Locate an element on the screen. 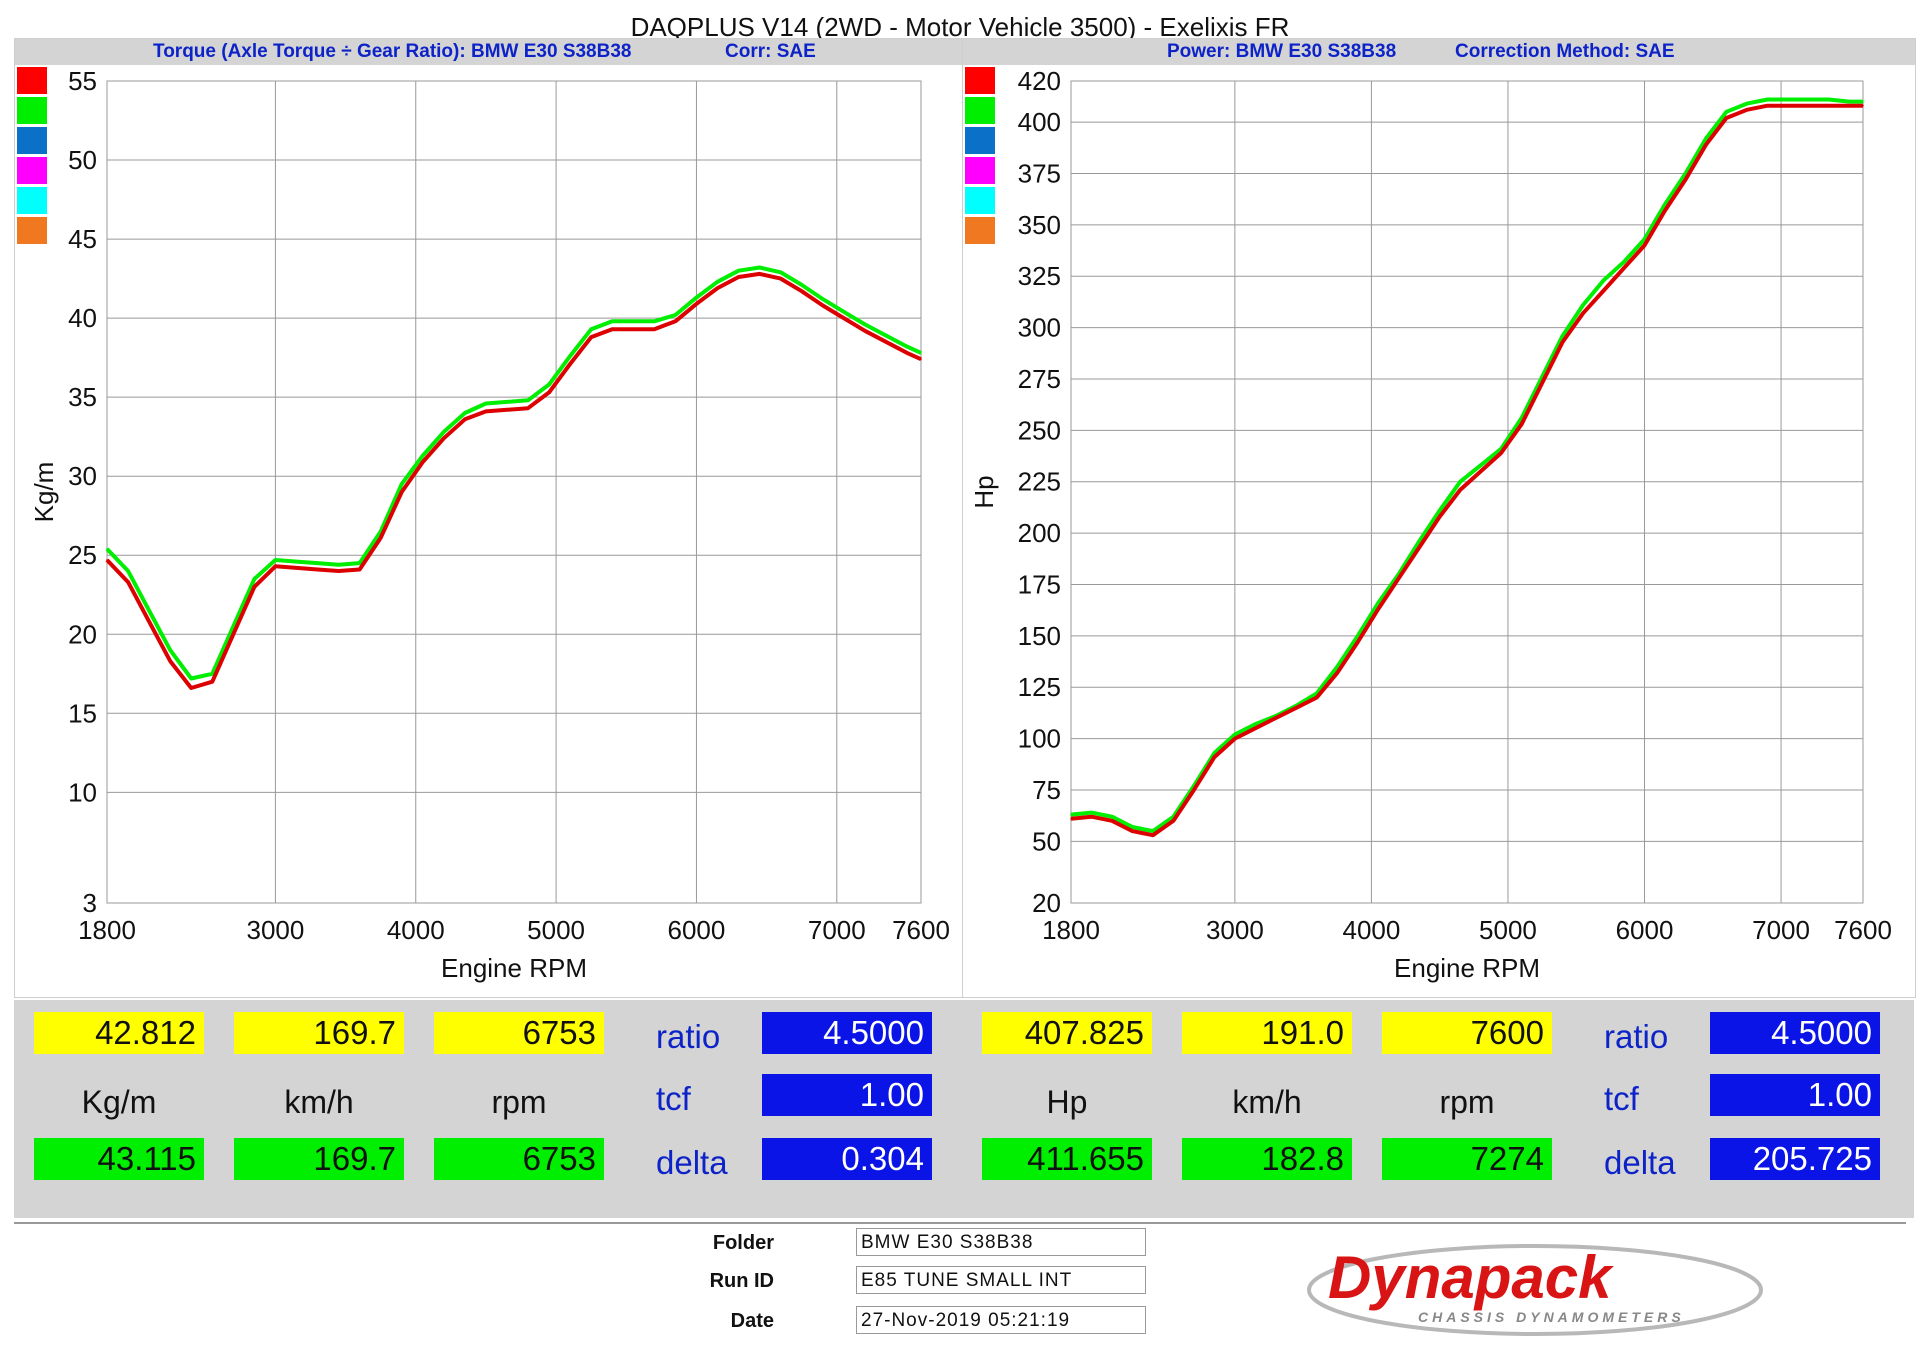  power-y-tick-label: 125 is located at coordinates (1039, 687).